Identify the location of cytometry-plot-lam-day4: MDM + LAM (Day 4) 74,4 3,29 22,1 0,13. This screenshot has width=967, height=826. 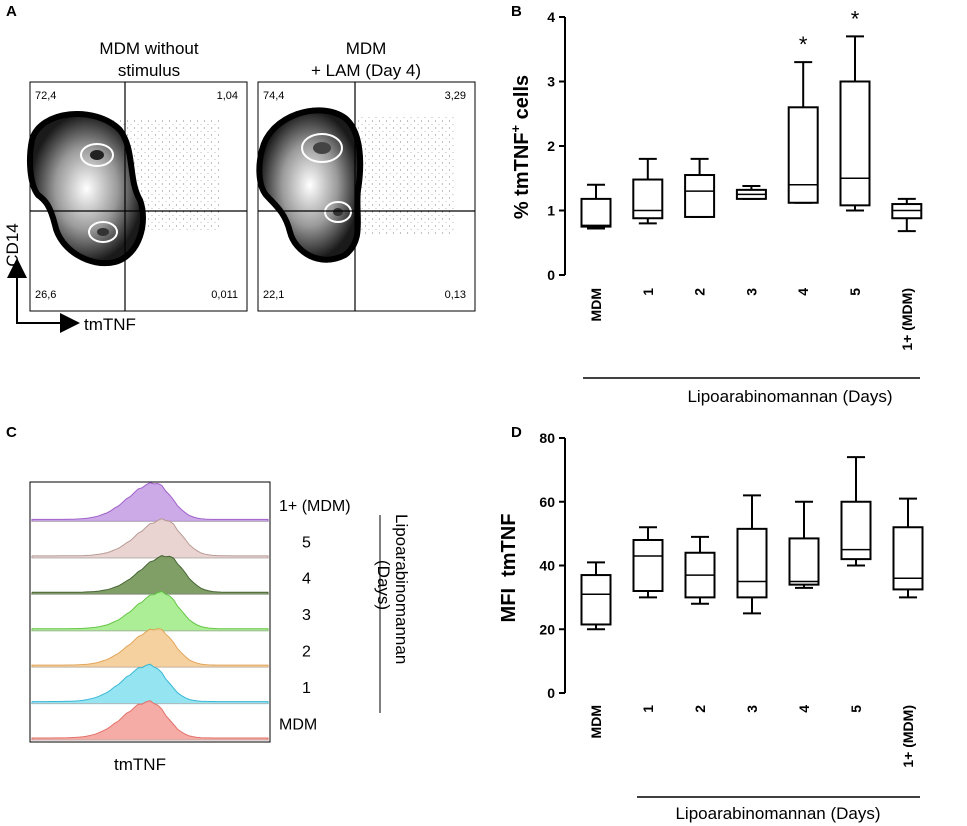
(366, 175).